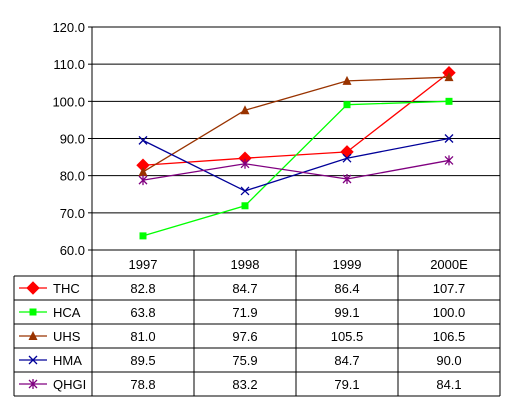 The image size is (512, 405). What do you see at coordinates (142, 336) in the screenshot?
I see `table-cell-value: 81.0` at bounding box center [142, 336].